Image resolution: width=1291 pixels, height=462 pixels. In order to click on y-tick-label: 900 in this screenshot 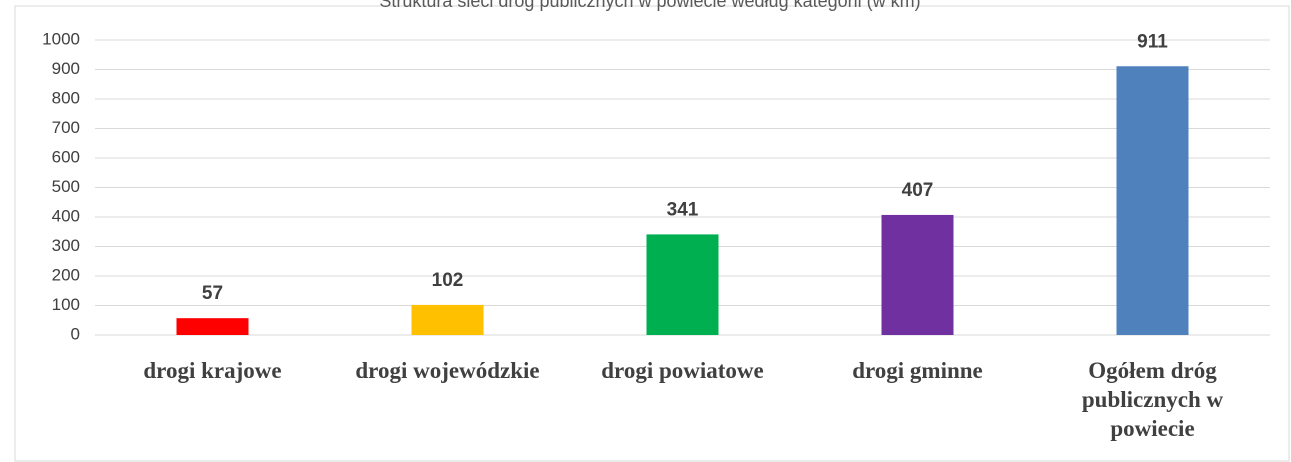, I will do `click(66, 68)`.